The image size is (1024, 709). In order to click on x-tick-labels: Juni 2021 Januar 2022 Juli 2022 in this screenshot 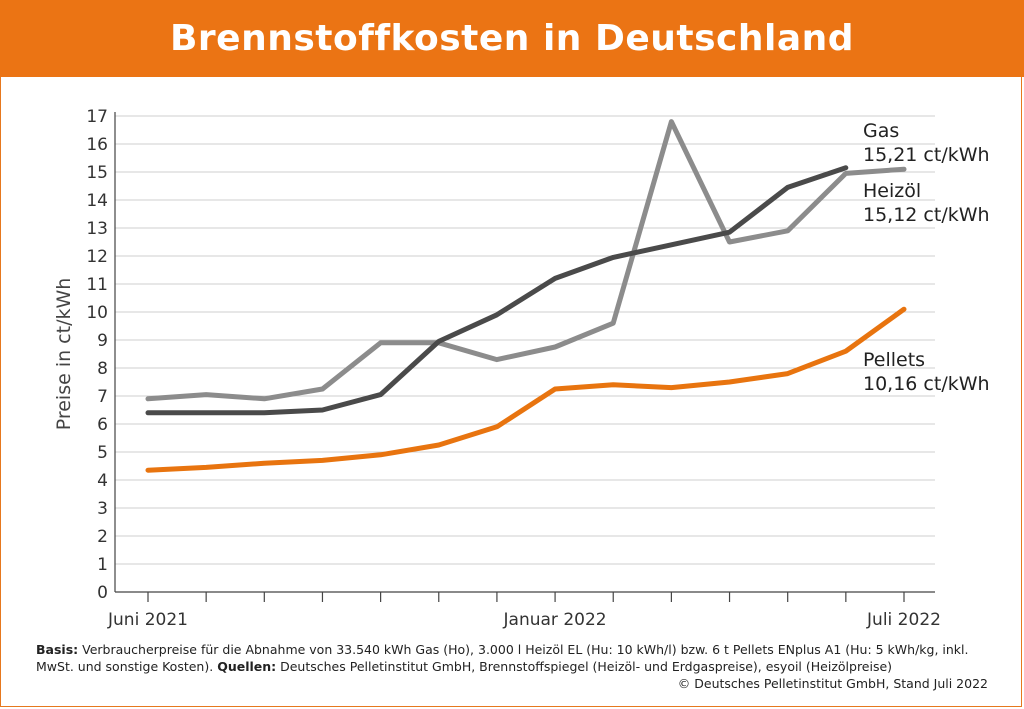, I will do `click(524, 620)`.